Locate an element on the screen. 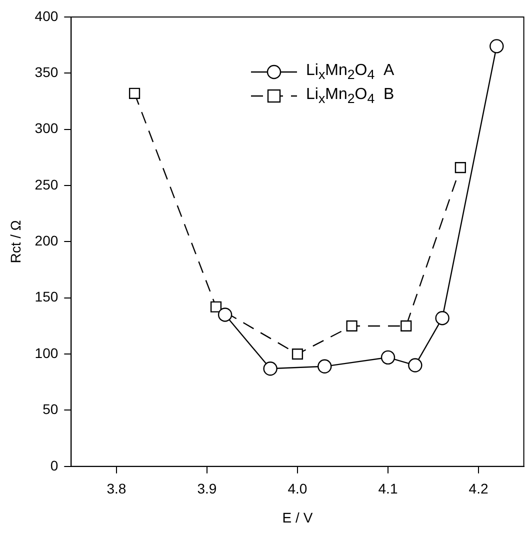  y-tick-label: 250 is located at coordinates (46, 184).